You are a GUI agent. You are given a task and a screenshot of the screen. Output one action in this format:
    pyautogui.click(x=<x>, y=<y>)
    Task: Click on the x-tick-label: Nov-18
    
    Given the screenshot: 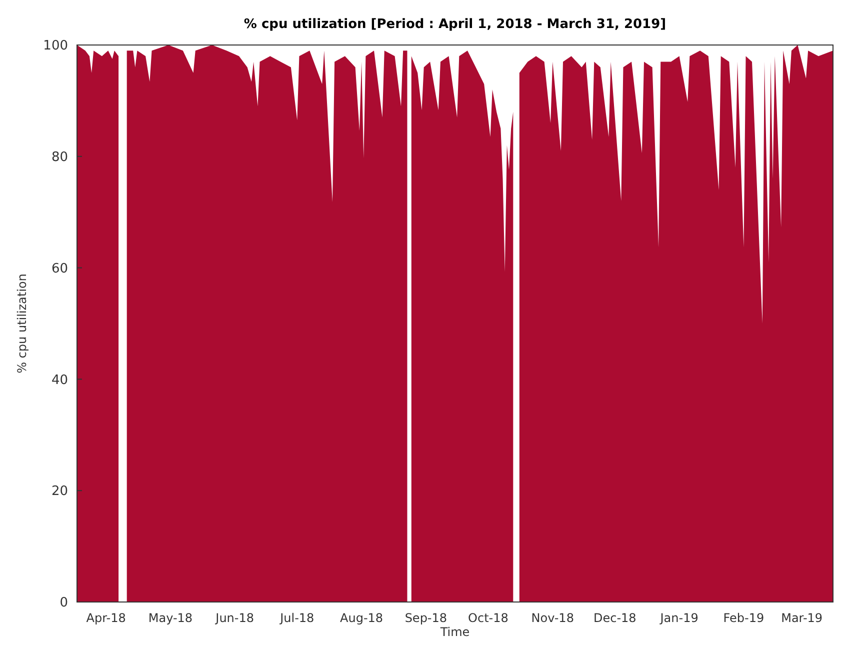 What is the action you would take?
    pyautogui.click(x=552, y=618)
    